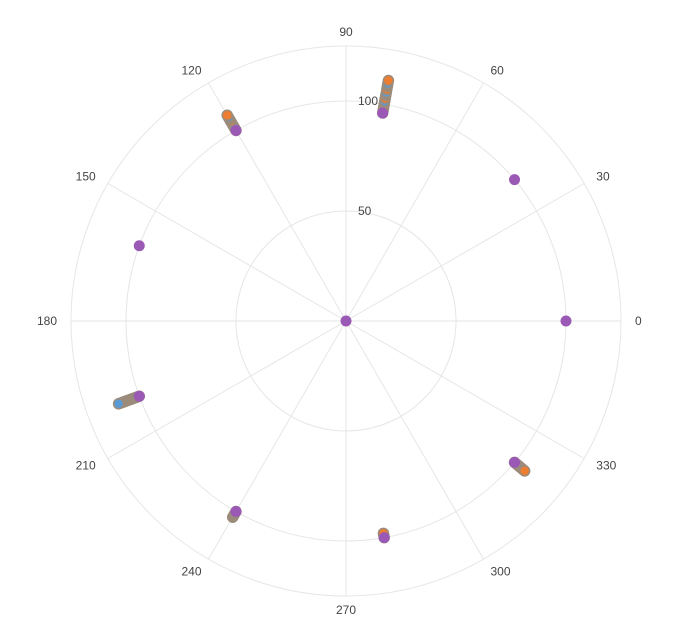 The height and width of the screenshot is (636, 692). I want to click on angular-tick-label-60: 60, so click(498, 71).